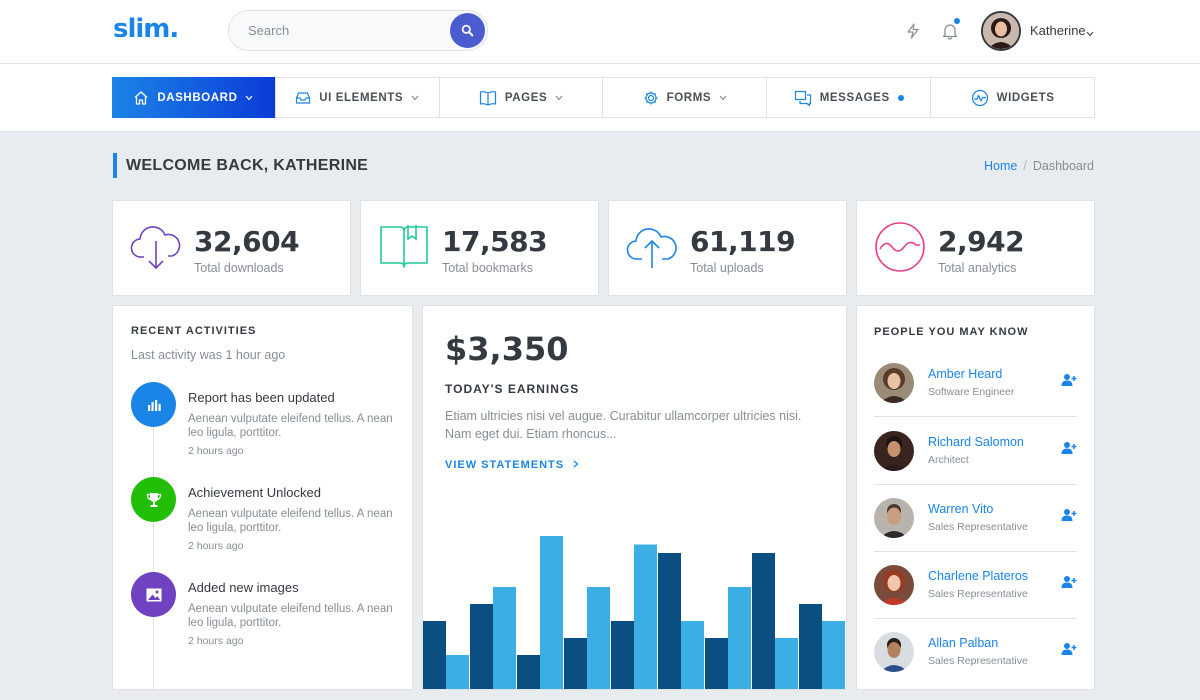  What do you see at coordinates (971, 392) in the screenshot?
I see `person-role: Software Engineer` at bounding box center [971, 392].